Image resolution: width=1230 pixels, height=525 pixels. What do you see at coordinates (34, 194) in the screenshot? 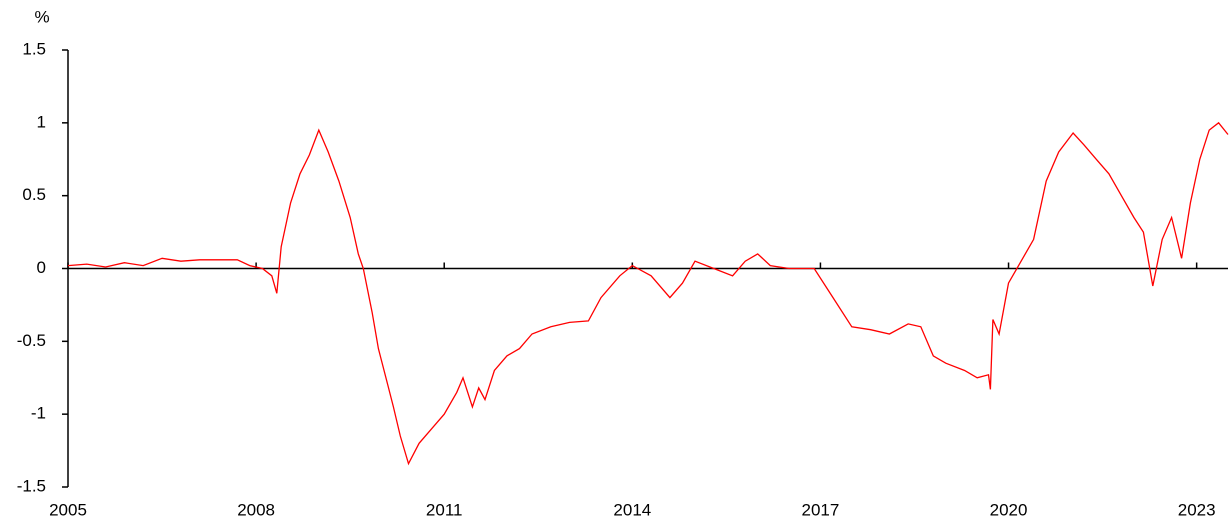
I see `y-tick-label: 0.5` at bounding box center [34, 194].